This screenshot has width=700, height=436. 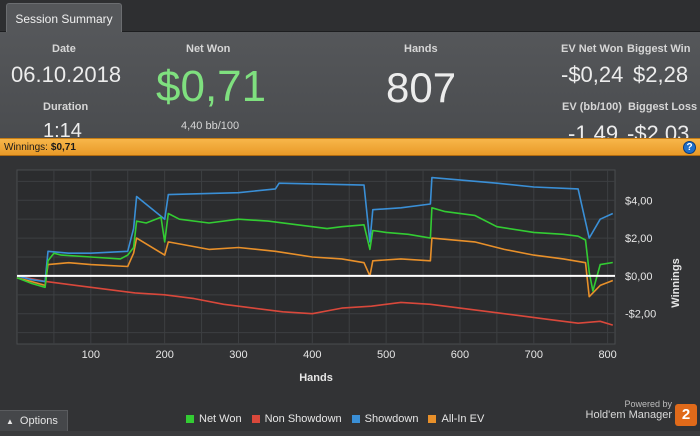 What do you see at coordinates (639, 239) in the screenshot?
I see `y-tick-label: $2,00` at bounding box center [639, 239].